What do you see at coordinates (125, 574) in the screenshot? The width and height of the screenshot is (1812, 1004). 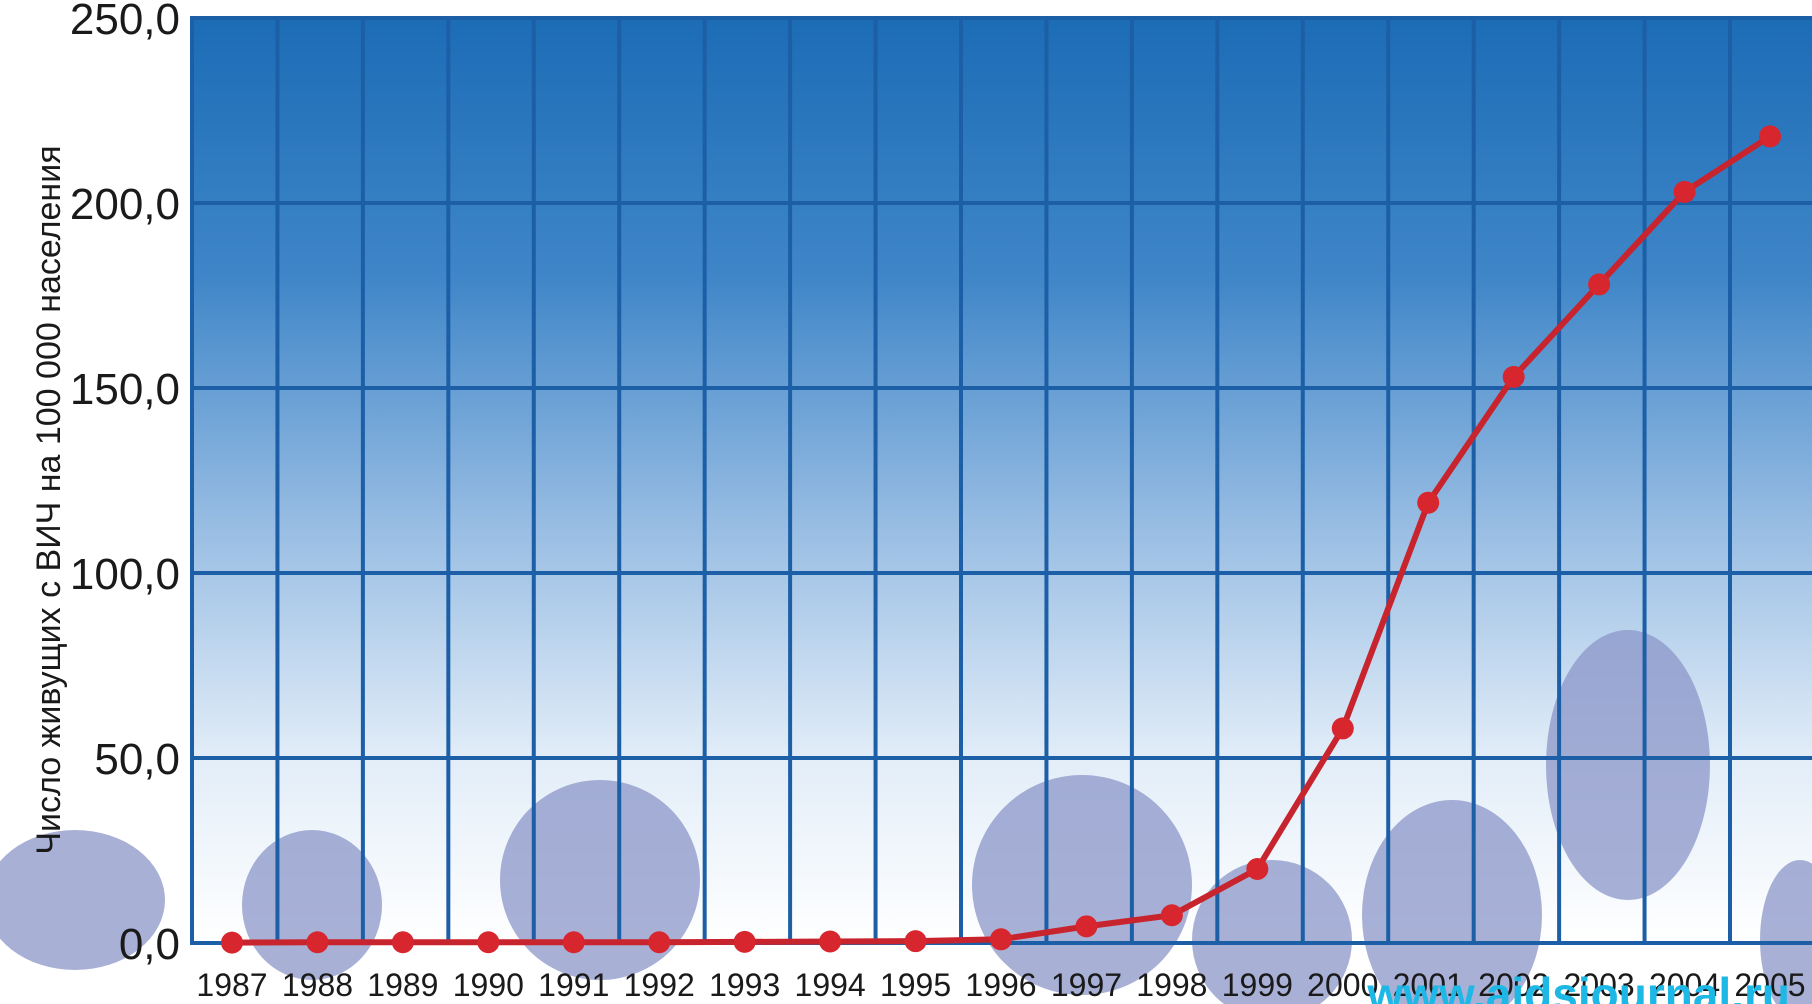 I see `y-tick-label: 100,0` at bounding box center [125, 574].